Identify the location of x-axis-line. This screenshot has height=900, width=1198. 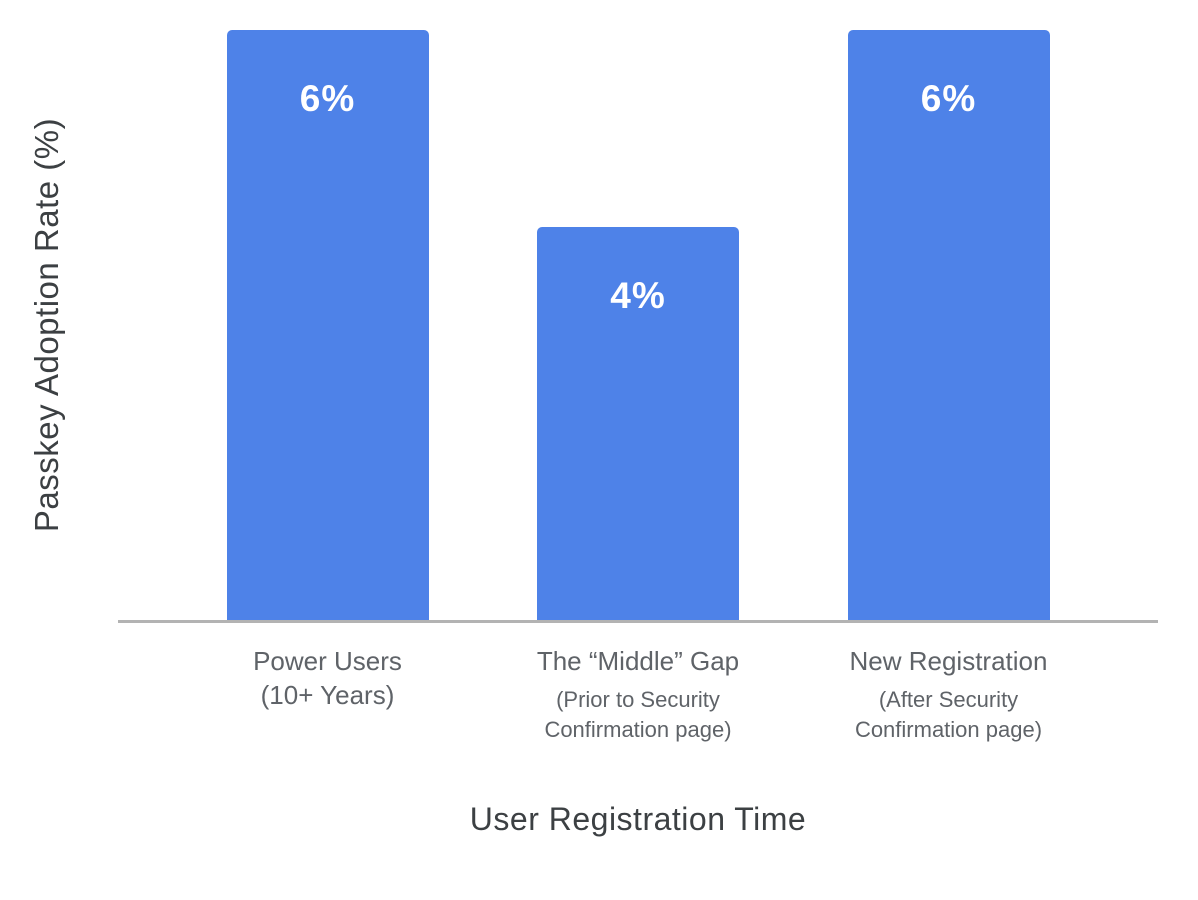
(638, 621).